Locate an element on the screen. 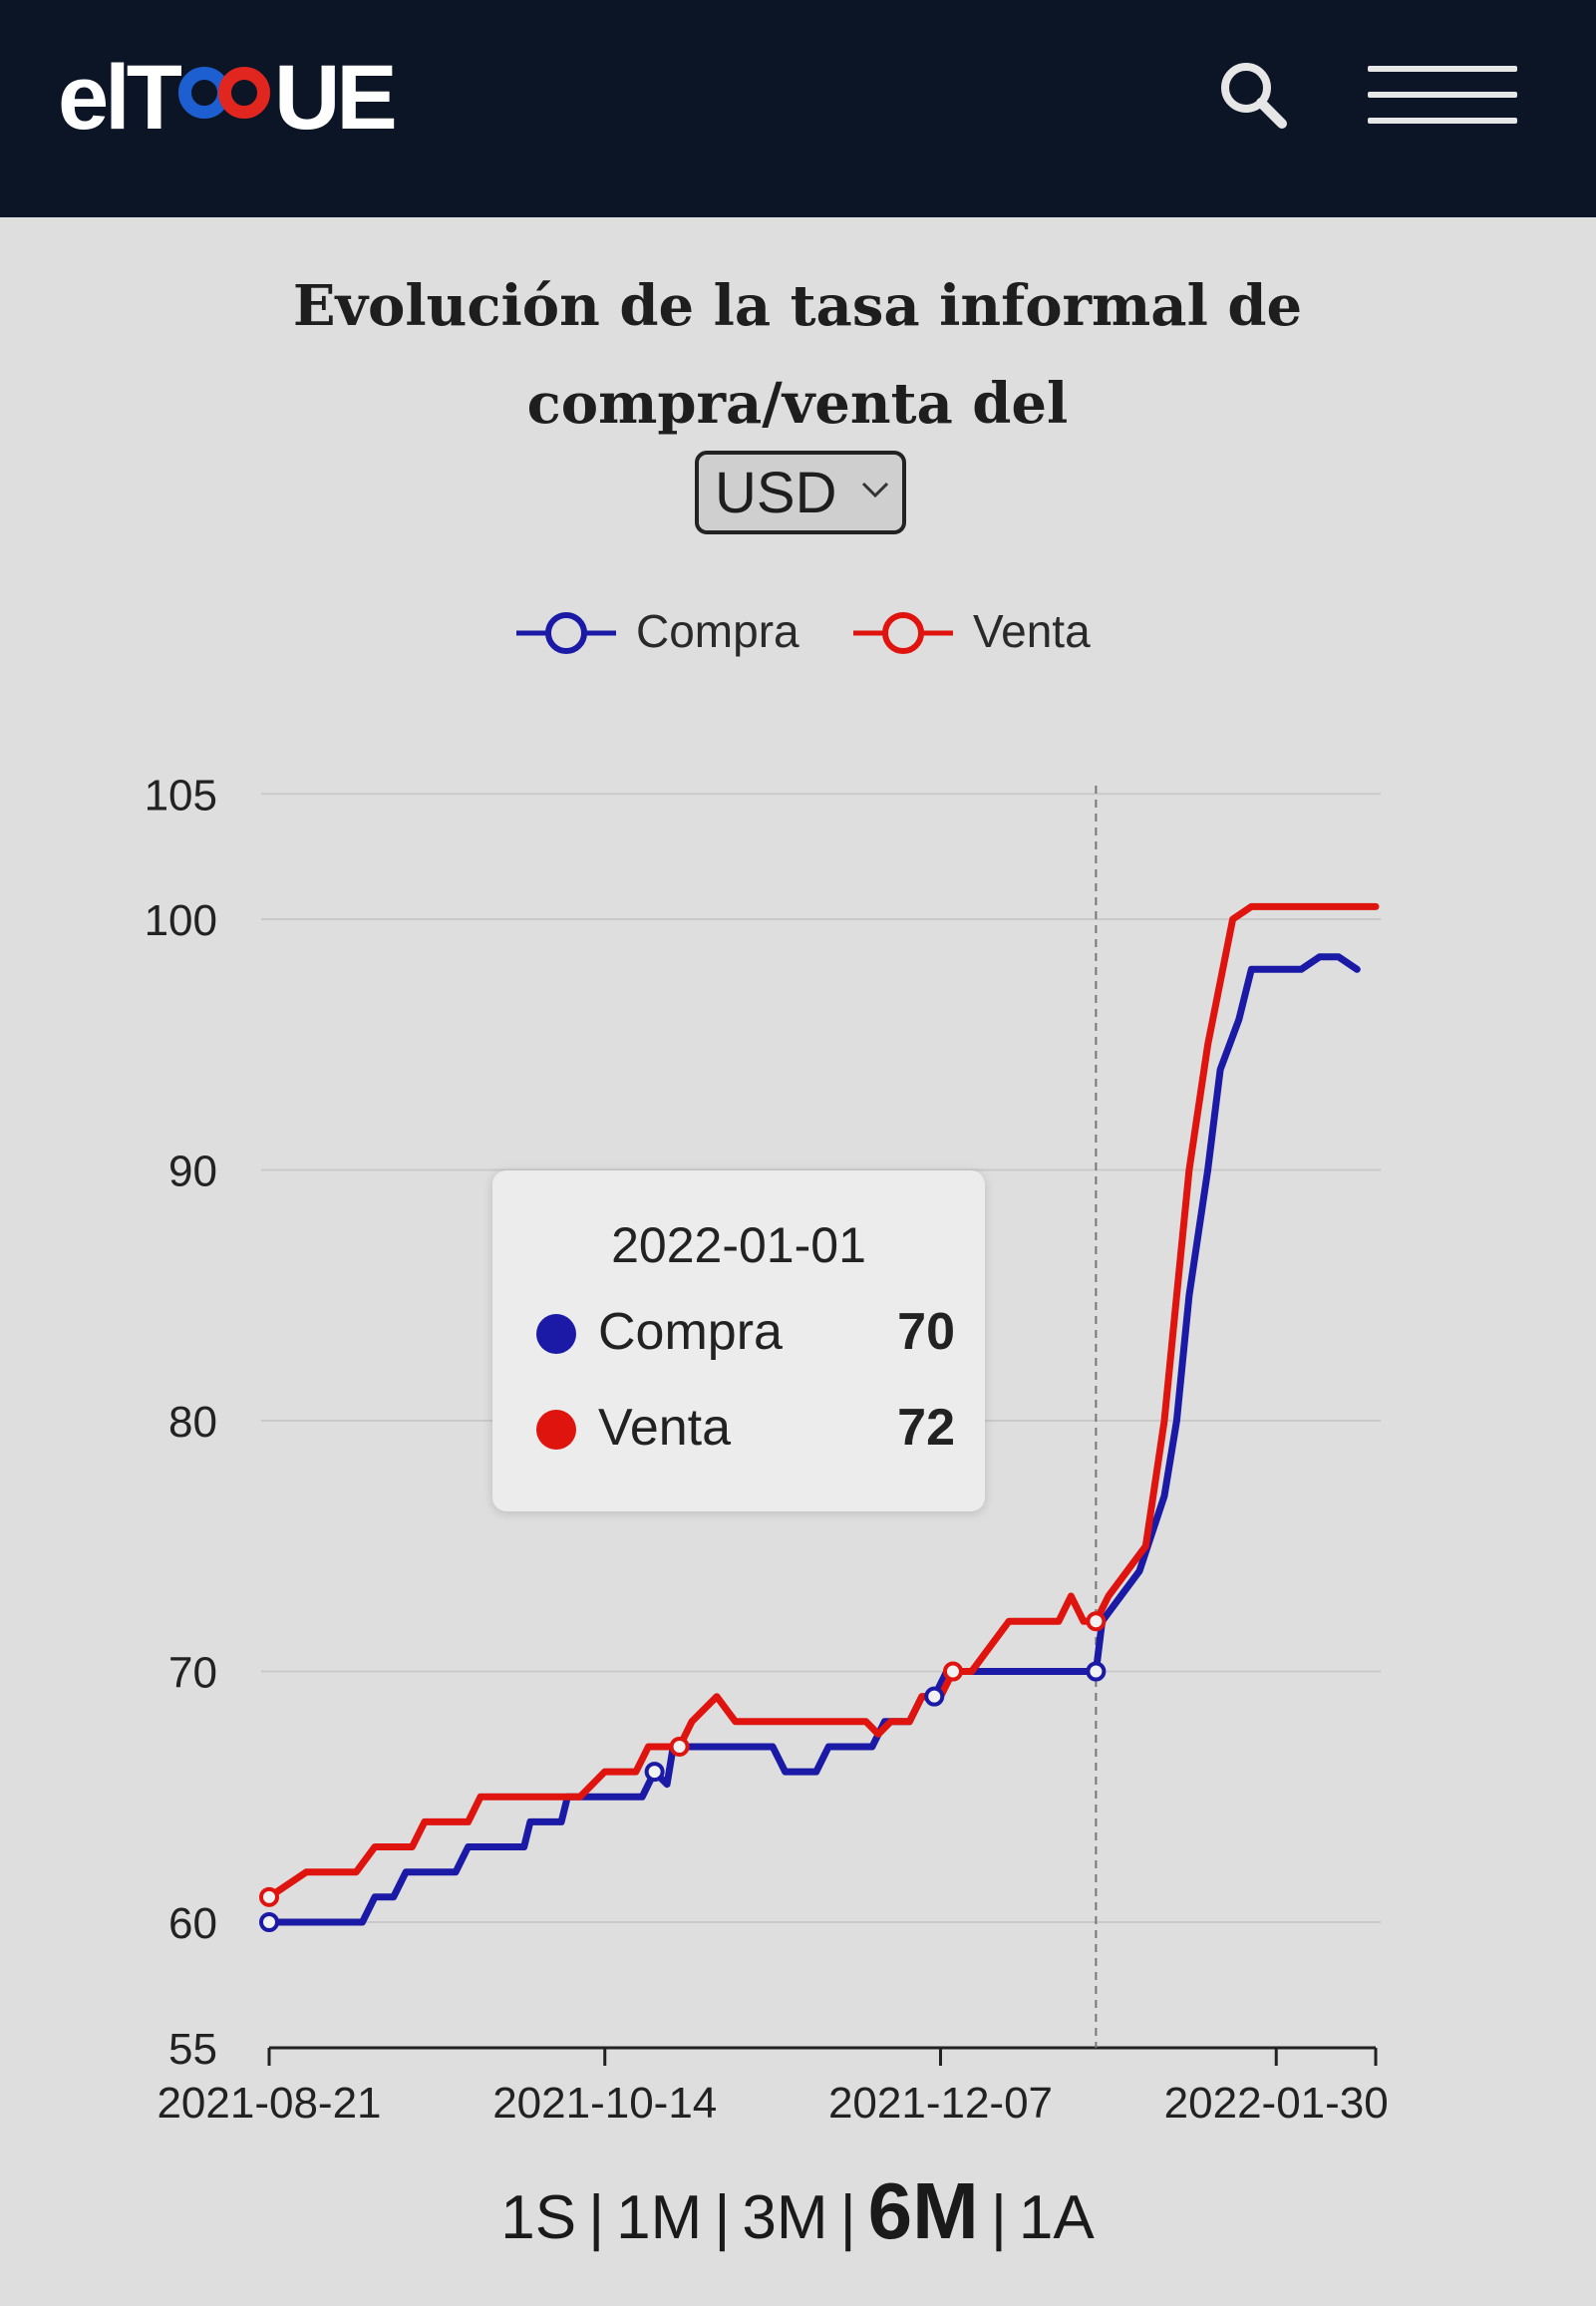 This screenshot has height=2306, width=1596. tooltip-venta-dot is located at coordinates (556, 1430).